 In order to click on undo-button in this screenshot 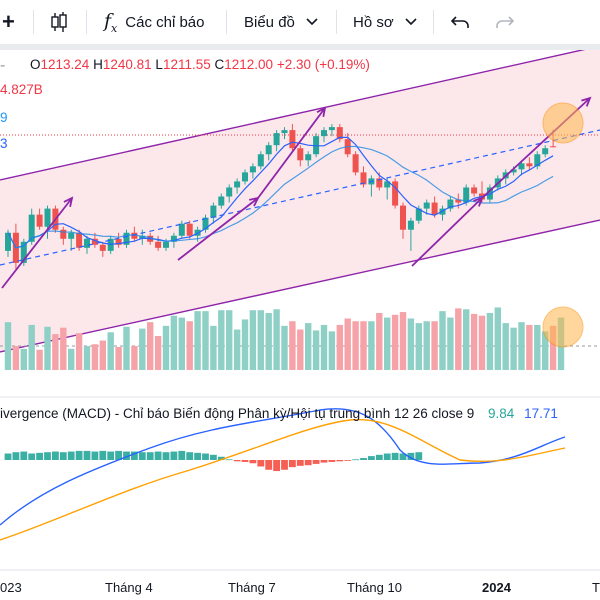, I will do `click(460, 22)`.